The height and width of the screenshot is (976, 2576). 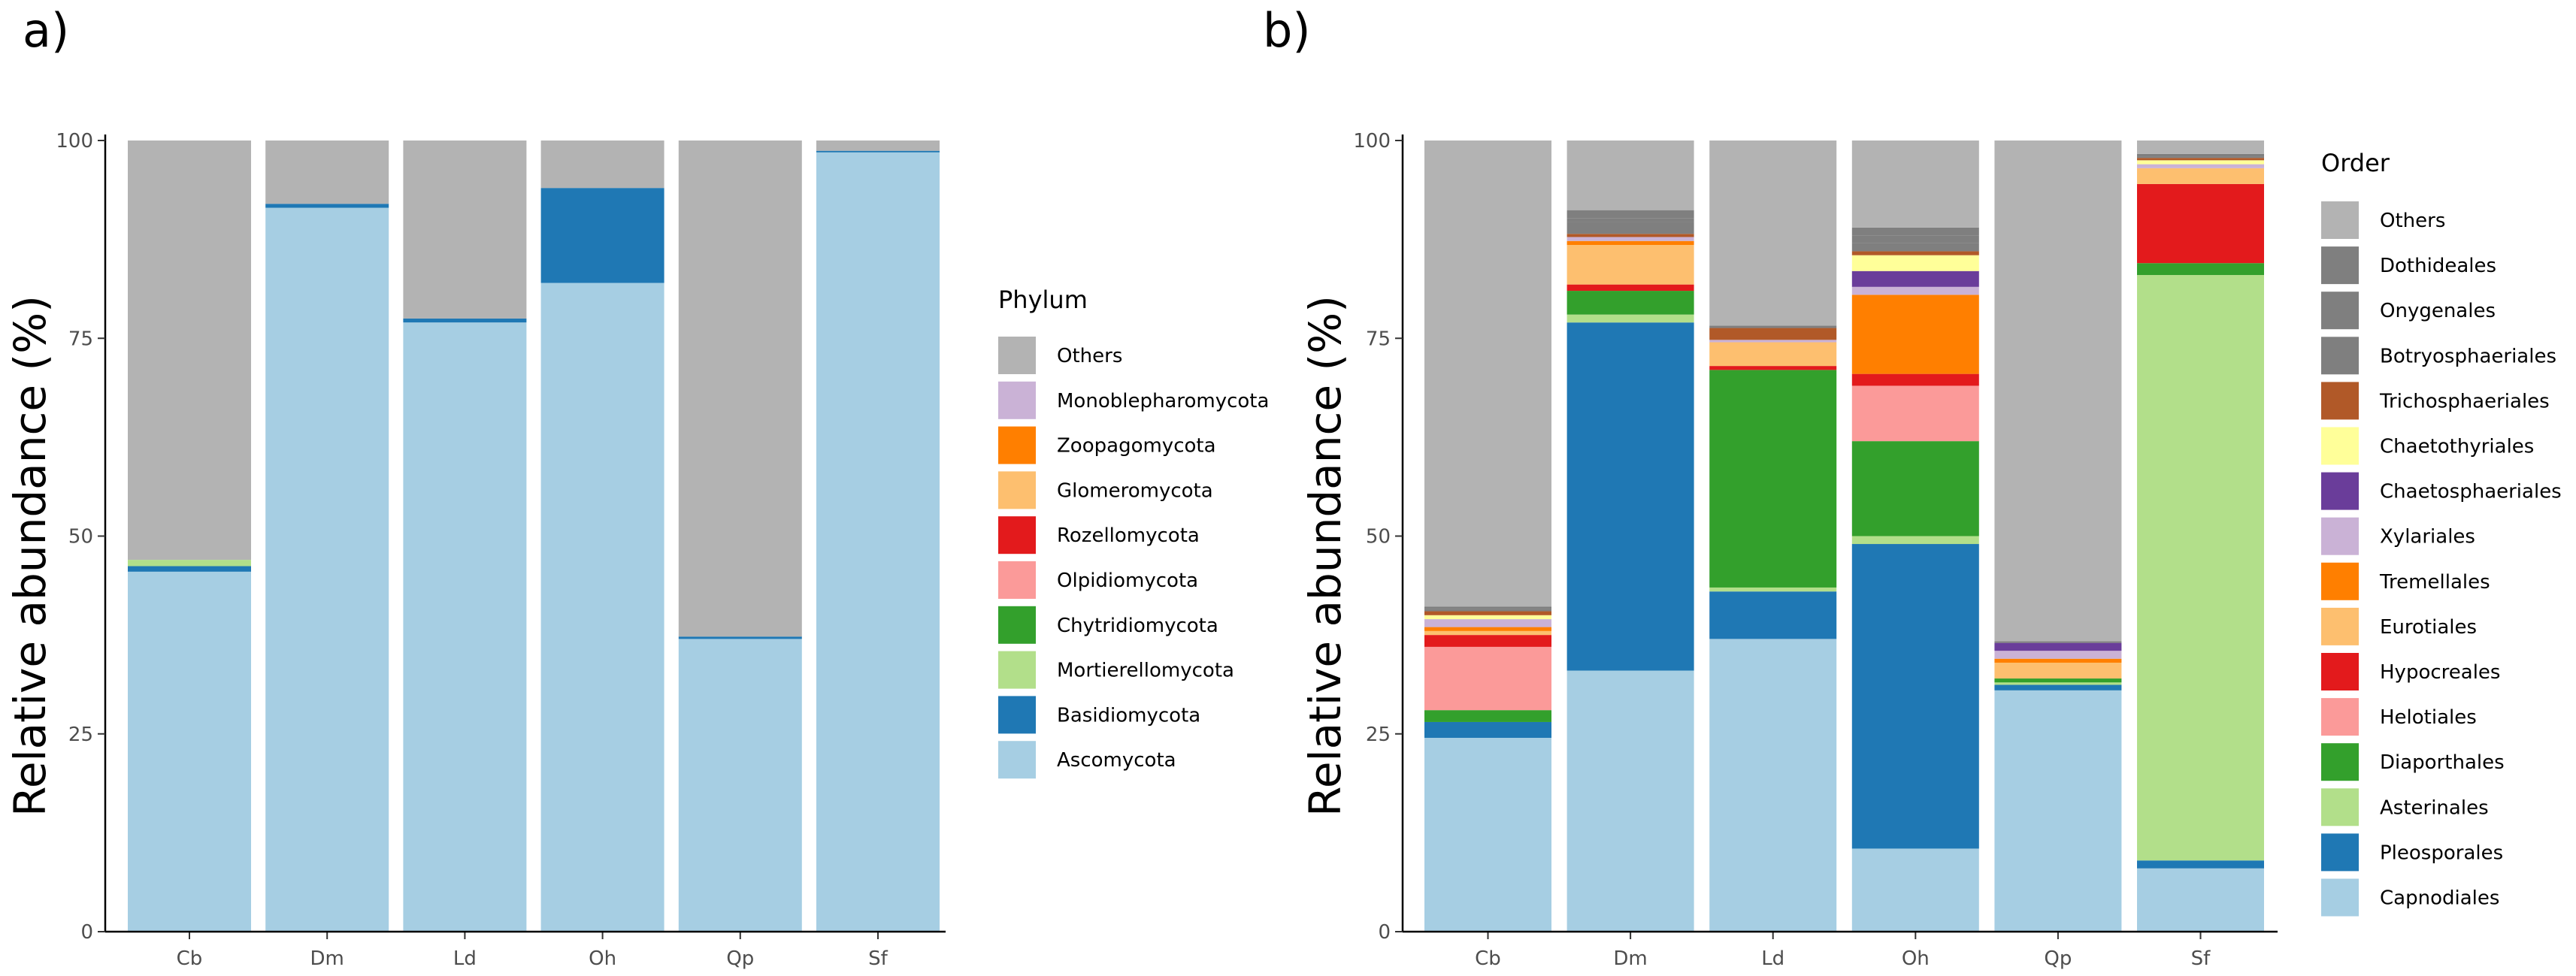 What do you see at coordinates (878, 958) in the screenshot?
I see `x-tick-label: Sf` at bounding box center [878, 958].